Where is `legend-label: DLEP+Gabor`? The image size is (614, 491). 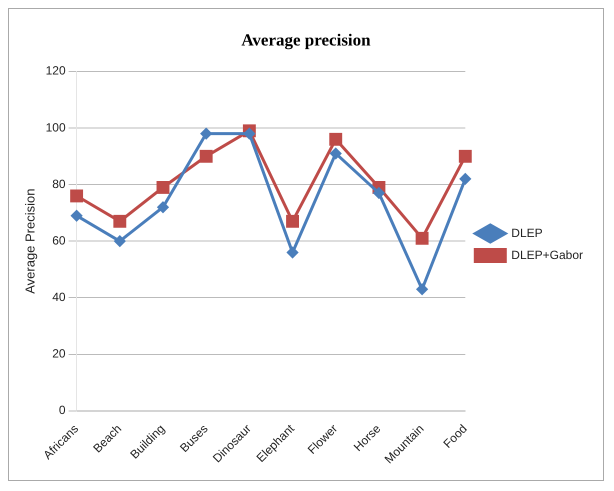 legend-label: DLEP+Gabor is located at coordinates (547, 255).